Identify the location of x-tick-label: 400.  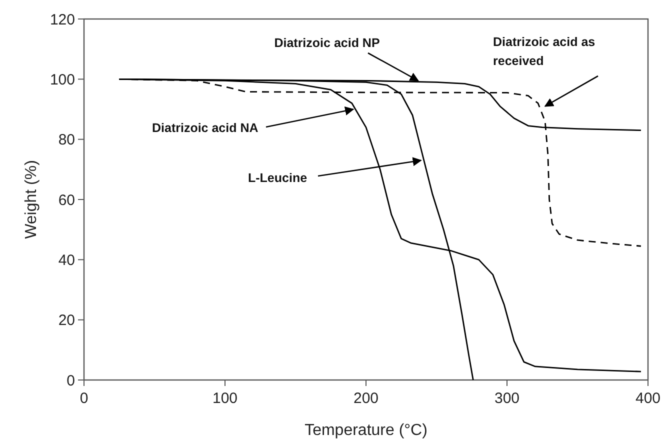
(648, 398).